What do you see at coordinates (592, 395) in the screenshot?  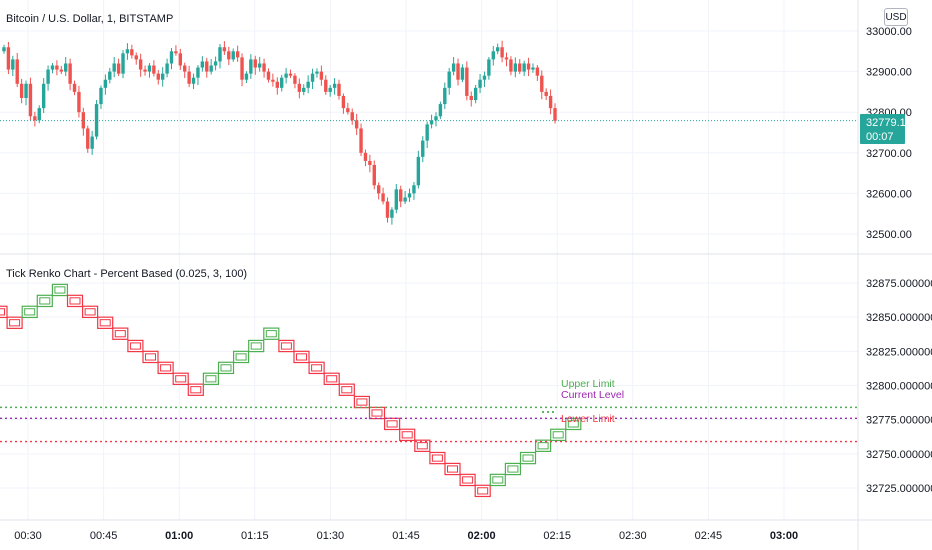 I see `level-label: Current Level` at bounding box center [592, 395].